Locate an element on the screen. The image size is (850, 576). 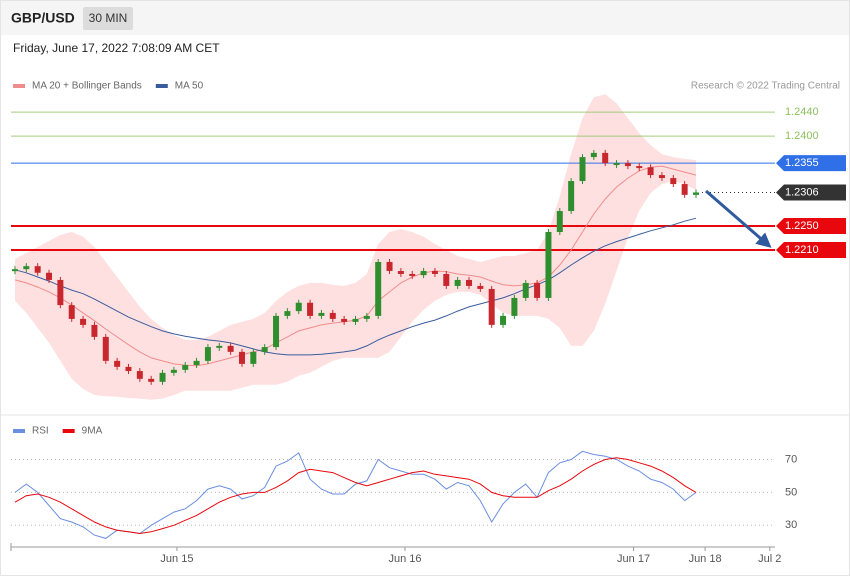
series-line is located at coordinates (355, 496).